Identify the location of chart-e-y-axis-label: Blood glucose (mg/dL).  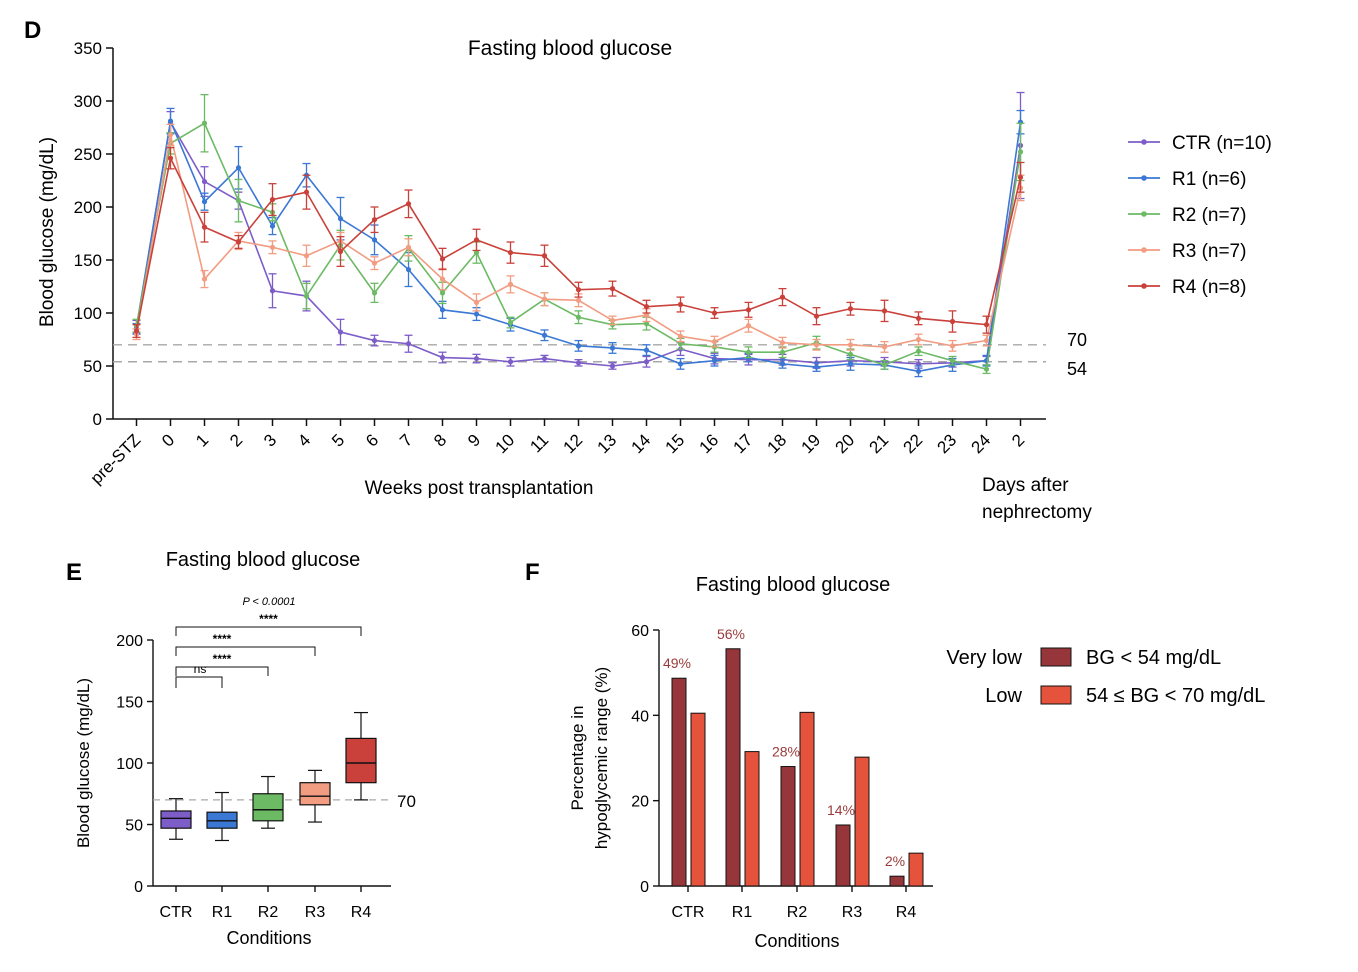
(83, 763).